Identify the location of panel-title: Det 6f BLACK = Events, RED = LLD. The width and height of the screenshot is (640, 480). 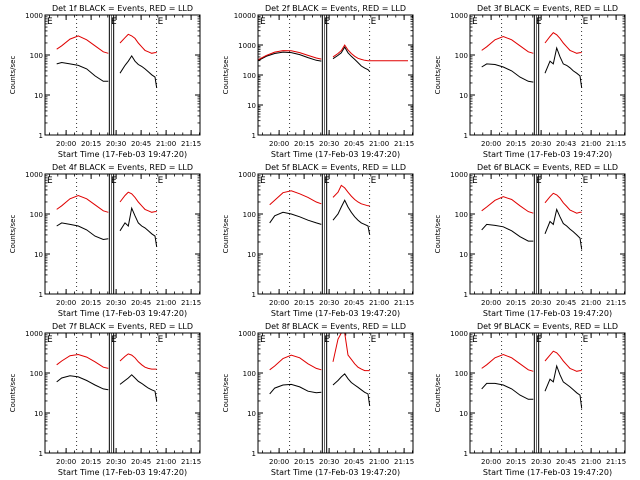
(547, 167).